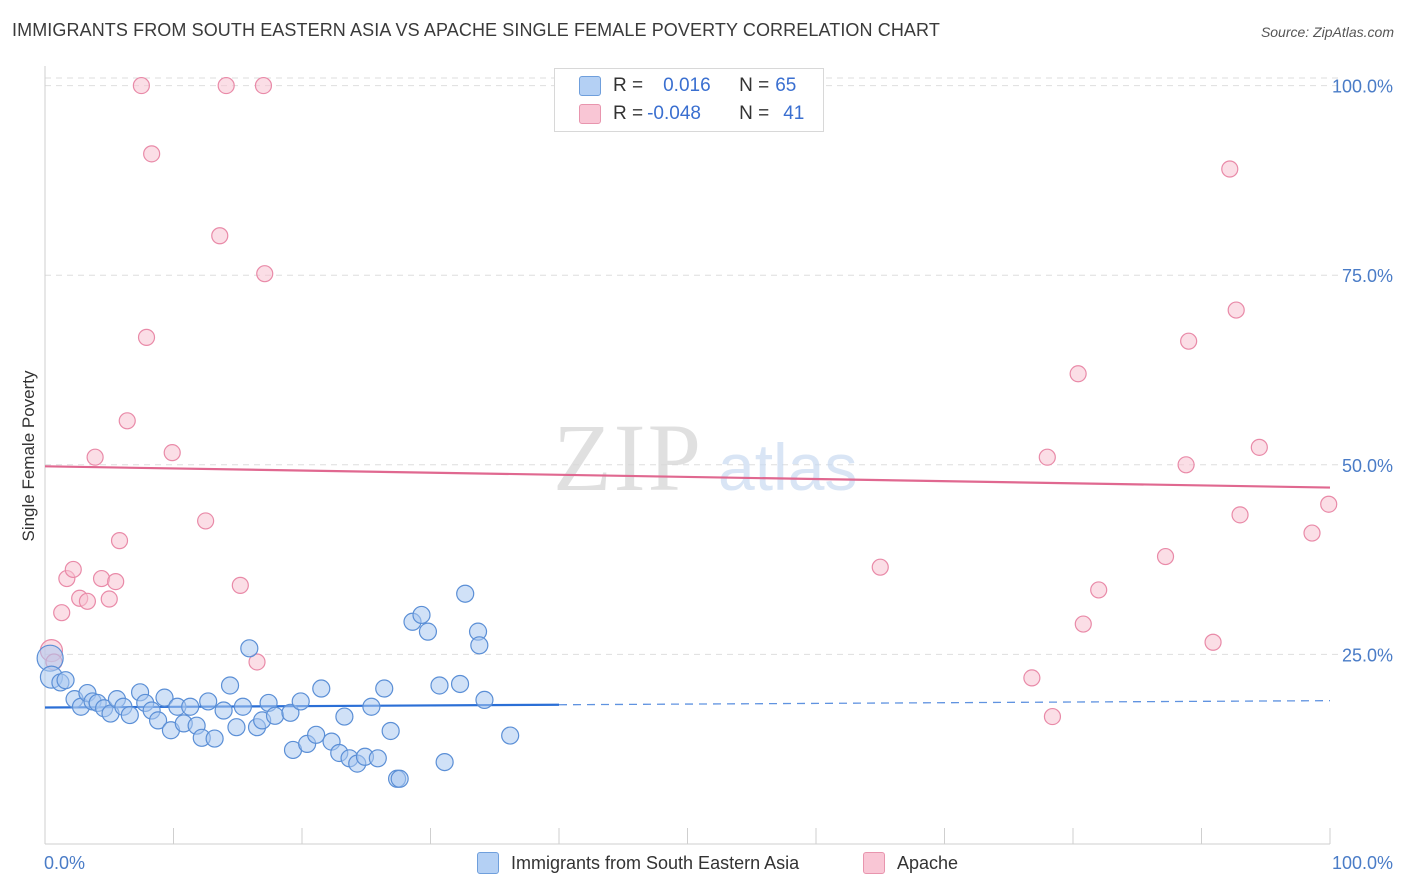 Image resolution: width=1406 pixels, height=892 pixels. Describe the element at coordinates (278, 686) in the screenshot. I see `immigrants-points` at that location.